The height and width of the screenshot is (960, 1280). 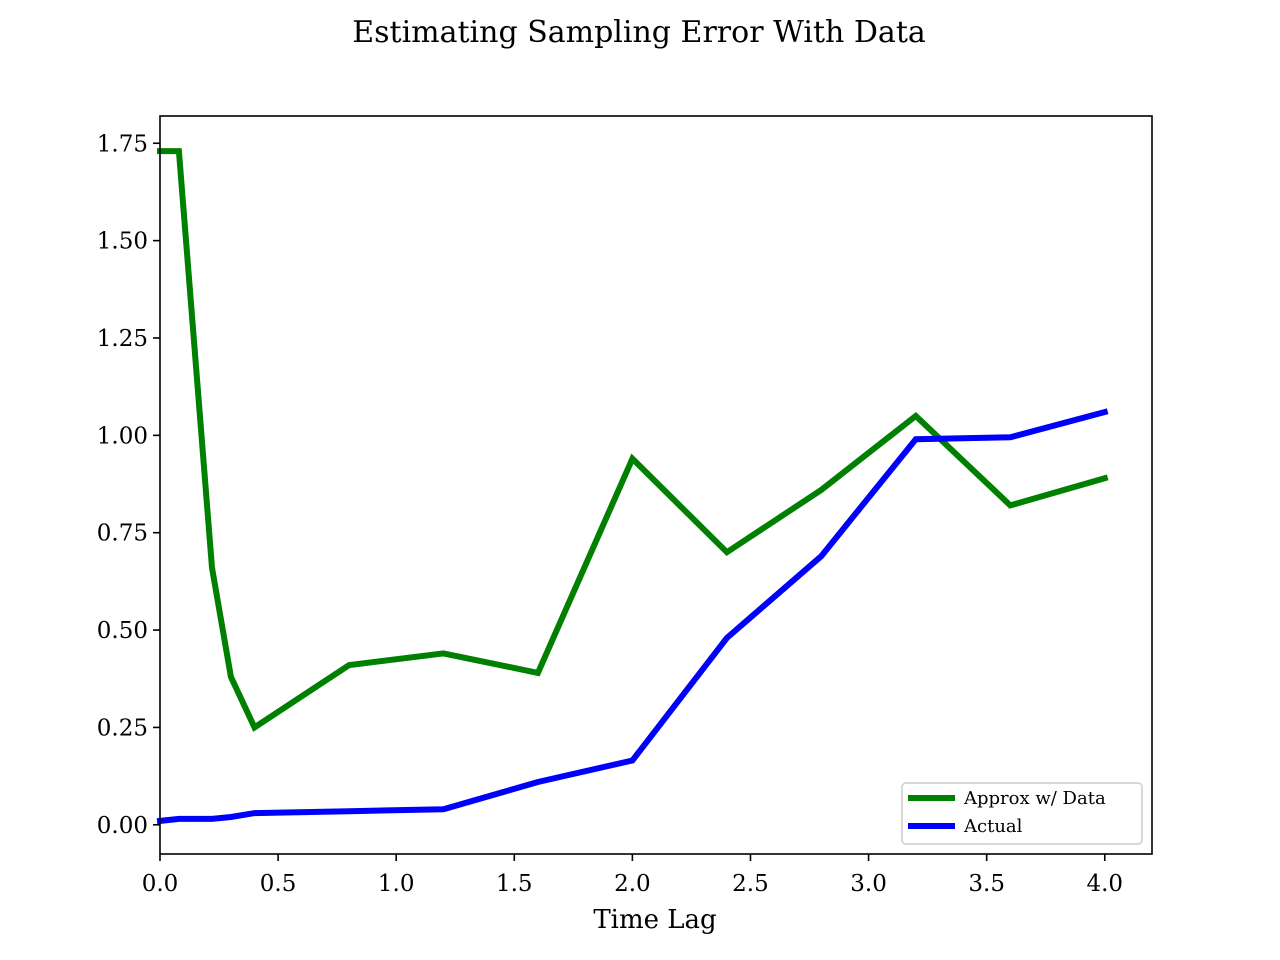 I want to click on x-axis: 0.0 0.5 1.0 1.5 2.0 2.5 3.0 3.5 4.0, so click(x=632, y=875).